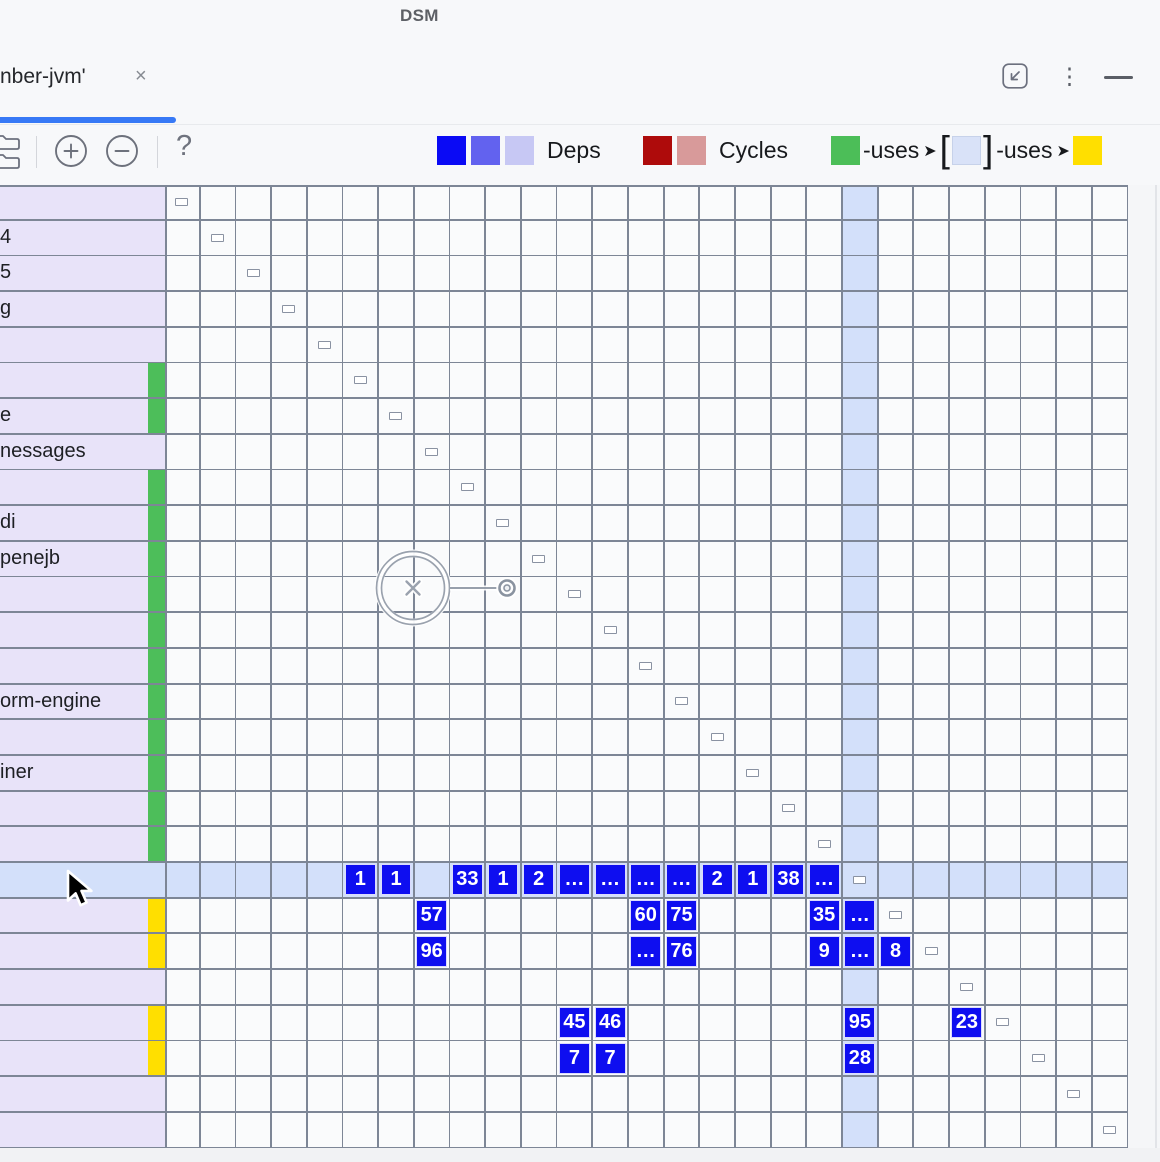 The width and height of the screenshot is (1160, 1162). Describe the element at coordinates (432, 951) in the screenshot. I see `dep-cell: 96` at that location.